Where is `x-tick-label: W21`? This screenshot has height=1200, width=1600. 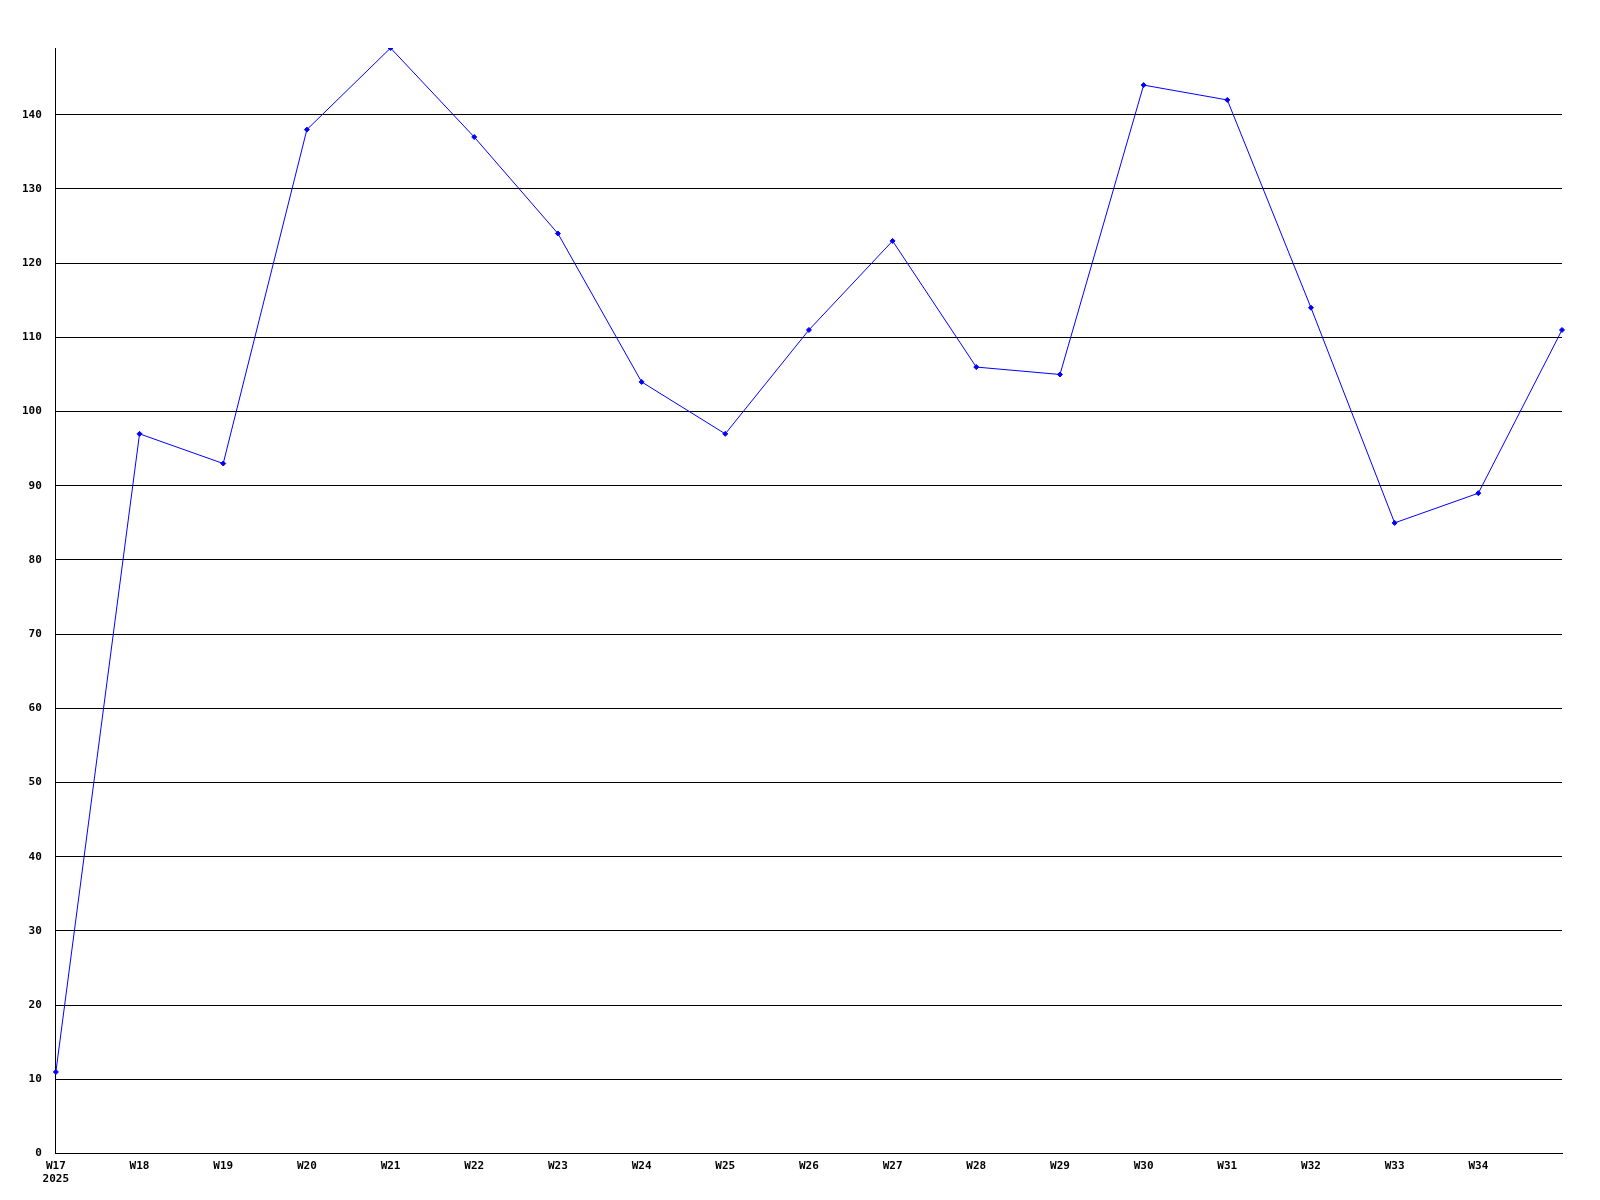
x-tick-label: W21 is located at coordinates (390, 1166).